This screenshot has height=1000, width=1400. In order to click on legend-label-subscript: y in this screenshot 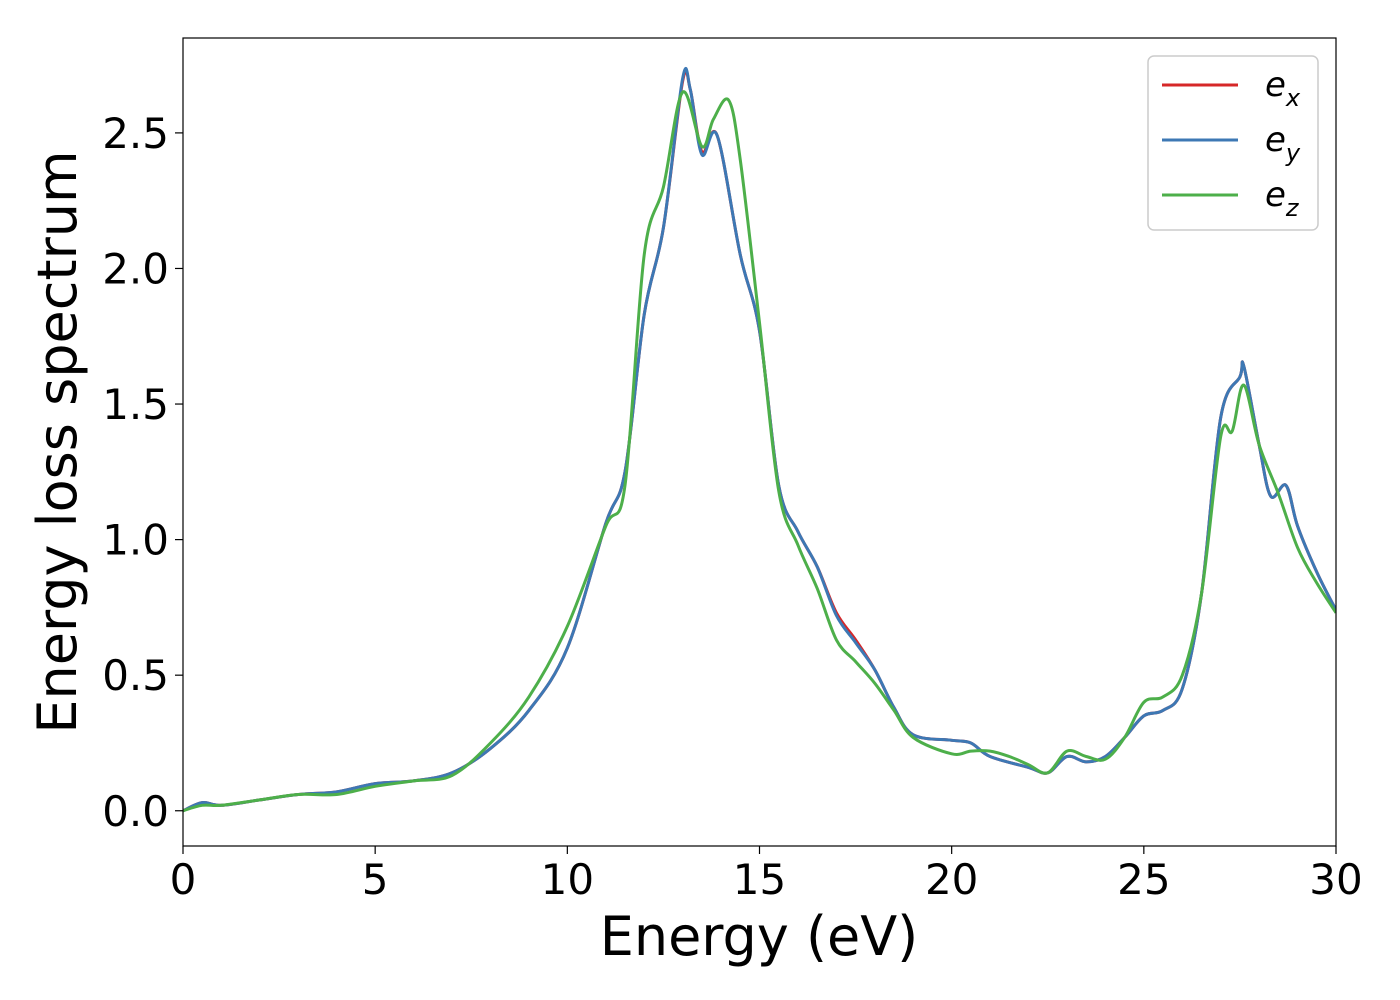, I will do `click(1293, 153)`.